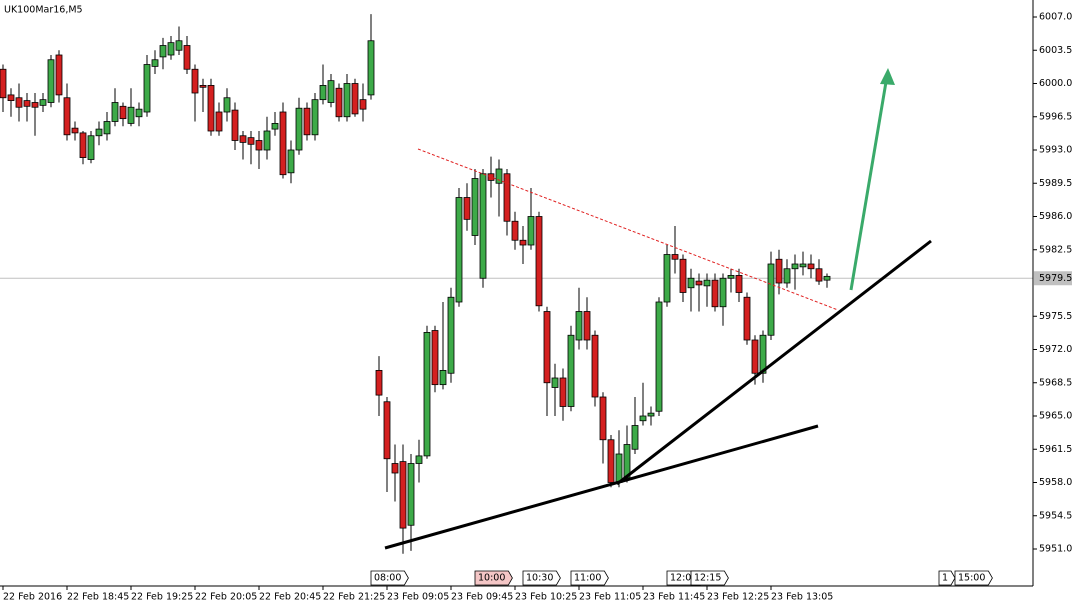  I want to click on period-marker: 12:15, so click(709, 578).